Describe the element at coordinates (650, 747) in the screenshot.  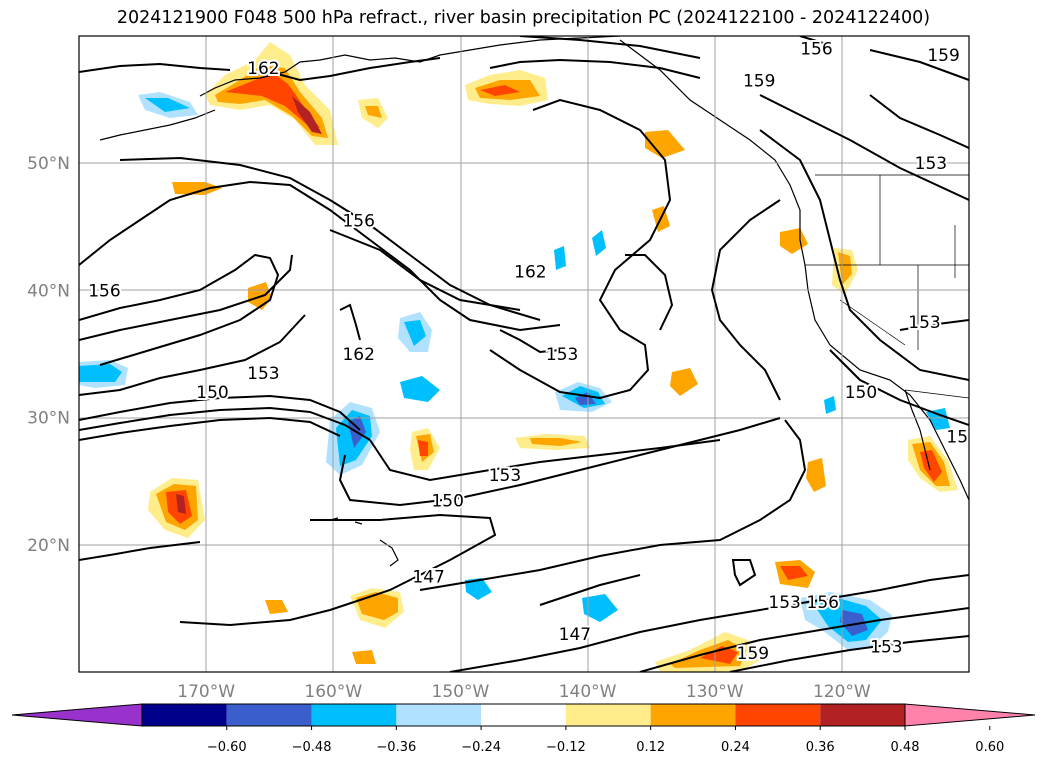
I see `colorbar-tick-label: 0.12` at that location.